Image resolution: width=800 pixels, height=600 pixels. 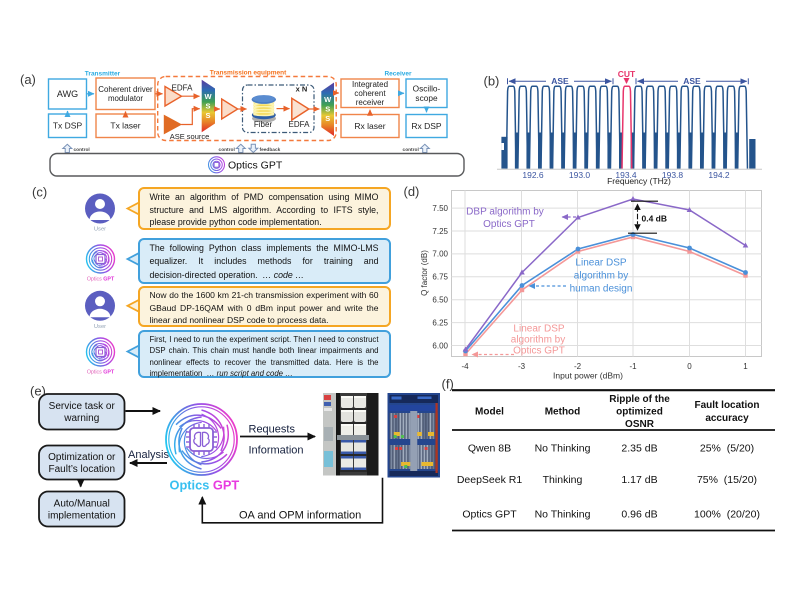 What do you see at coordinates (440, 231) in the screenshot?
I see `svg-text: 7.25` at bounding box center [440, 231].